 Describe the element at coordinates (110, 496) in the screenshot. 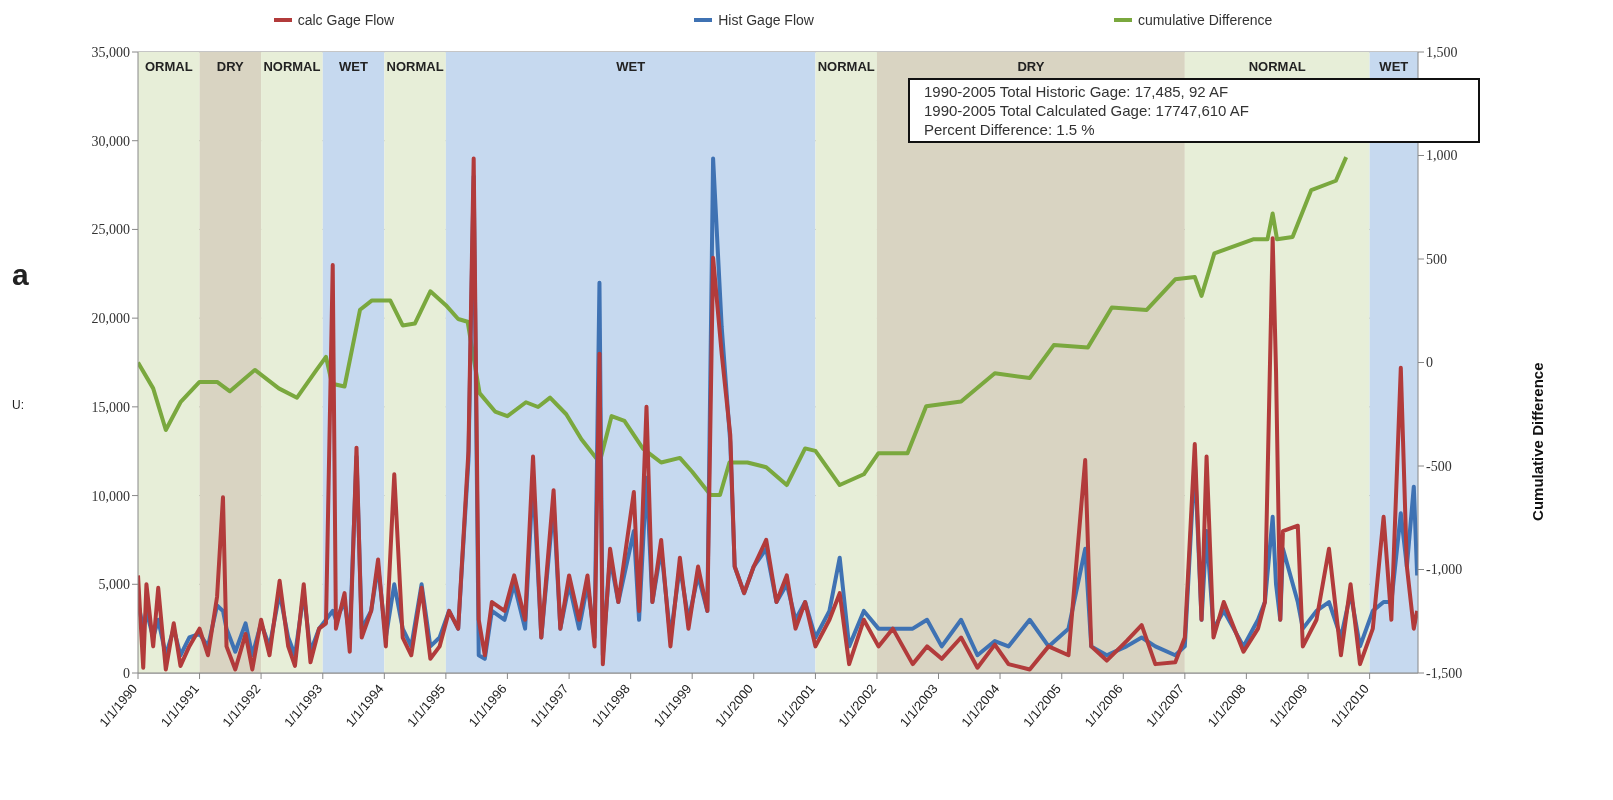

I see `y-tick-label: 10,000` at that location.